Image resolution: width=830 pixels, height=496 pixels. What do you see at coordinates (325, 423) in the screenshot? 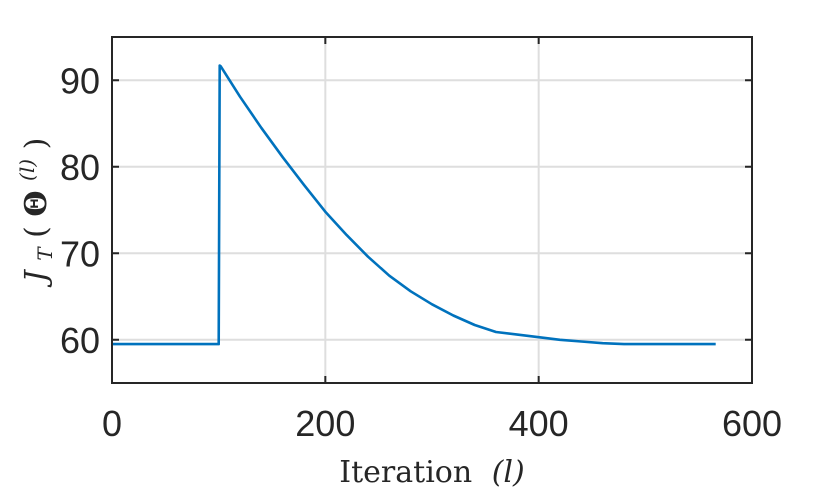
I see `x-tick-label: 200` at bounding box center [325, 423].